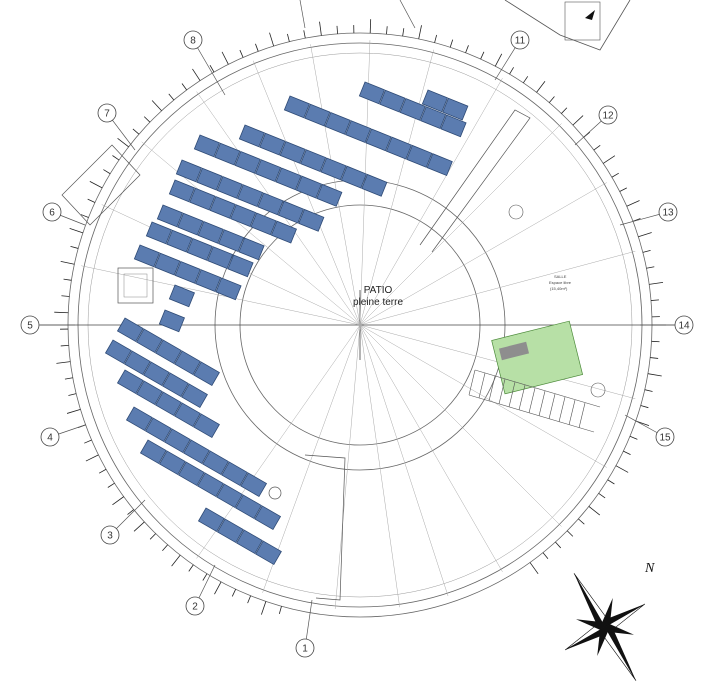 The height and width of the screenshot is (688, 705). Describe the element at coordinates (135, 285) in the screenshot. I see `left-box` at that location.